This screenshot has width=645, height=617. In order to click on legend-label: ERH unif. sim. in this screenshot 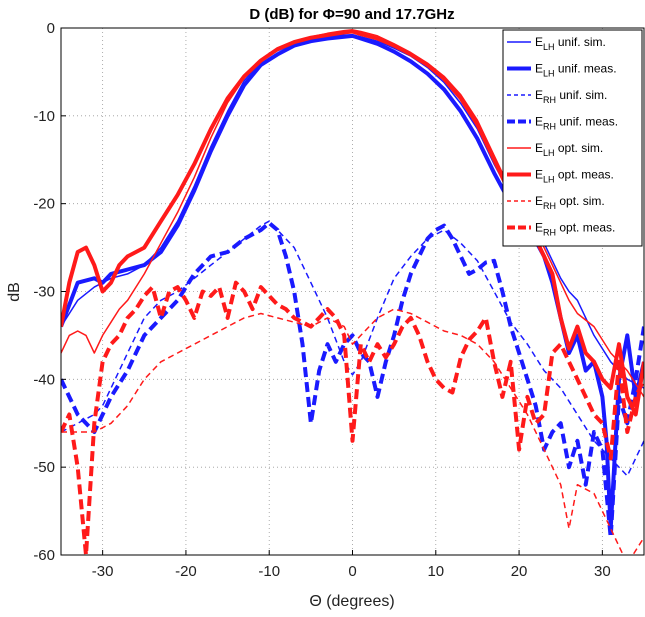, I will do `click(571, 96)`.